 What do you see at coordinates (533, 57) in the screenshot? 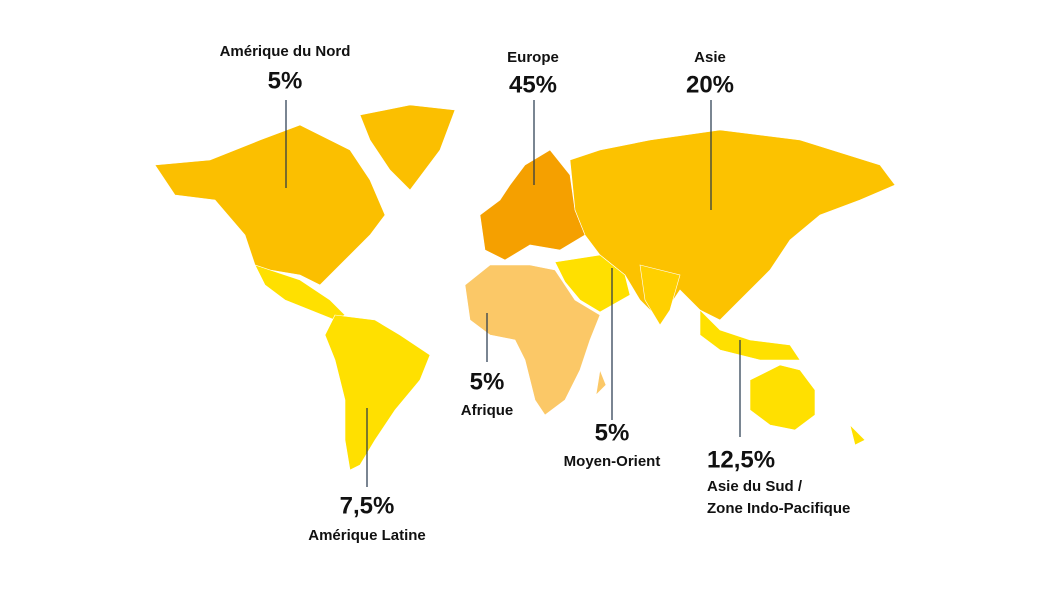
I see `region-name: Europe` at bounding box center [533, 57].